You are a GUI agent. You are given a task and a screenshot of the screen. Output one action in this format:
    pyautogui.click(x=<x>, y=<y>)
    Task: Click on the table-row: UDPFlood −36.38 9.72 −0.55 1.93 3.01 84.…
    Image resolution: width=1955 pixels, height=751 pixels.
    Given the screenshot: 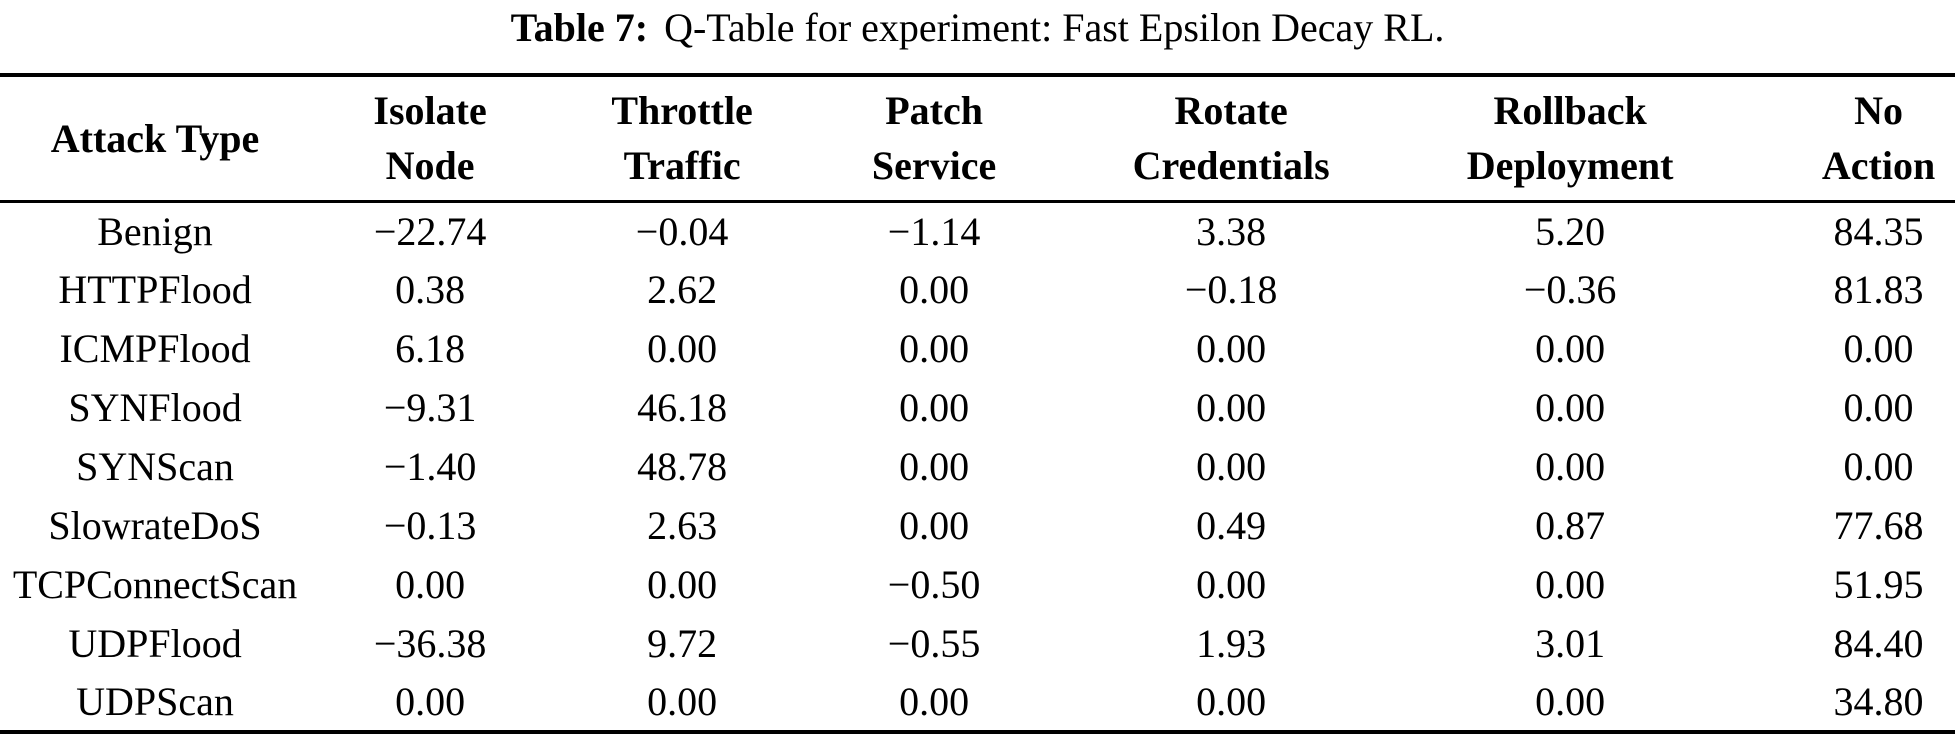 What is the action you would take?
    pyautogui.click(x=977, y=643)
    